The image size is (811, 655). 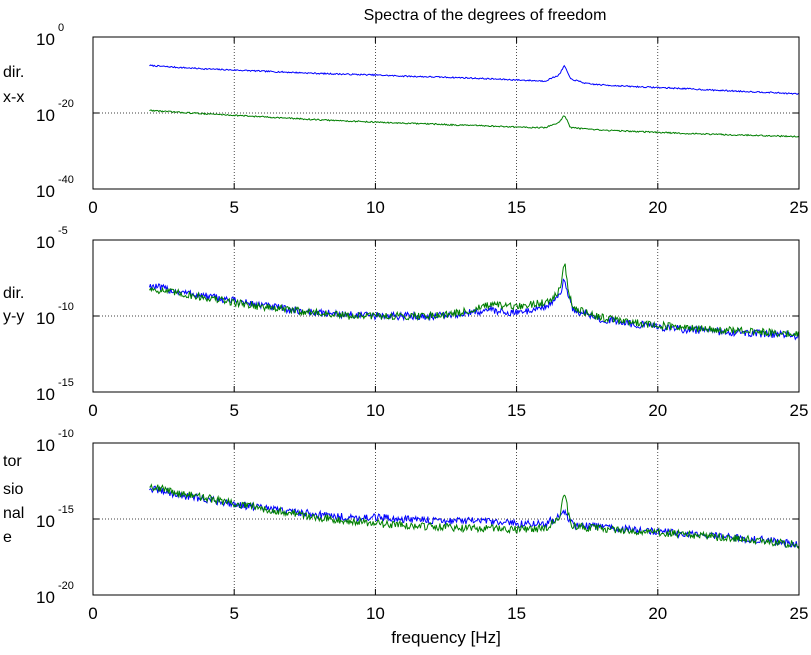 What do you see at coordinates (66, 180) in the screenshot?
I see `y-tick-label-exponent: -40` at bounding box center [66, 180].